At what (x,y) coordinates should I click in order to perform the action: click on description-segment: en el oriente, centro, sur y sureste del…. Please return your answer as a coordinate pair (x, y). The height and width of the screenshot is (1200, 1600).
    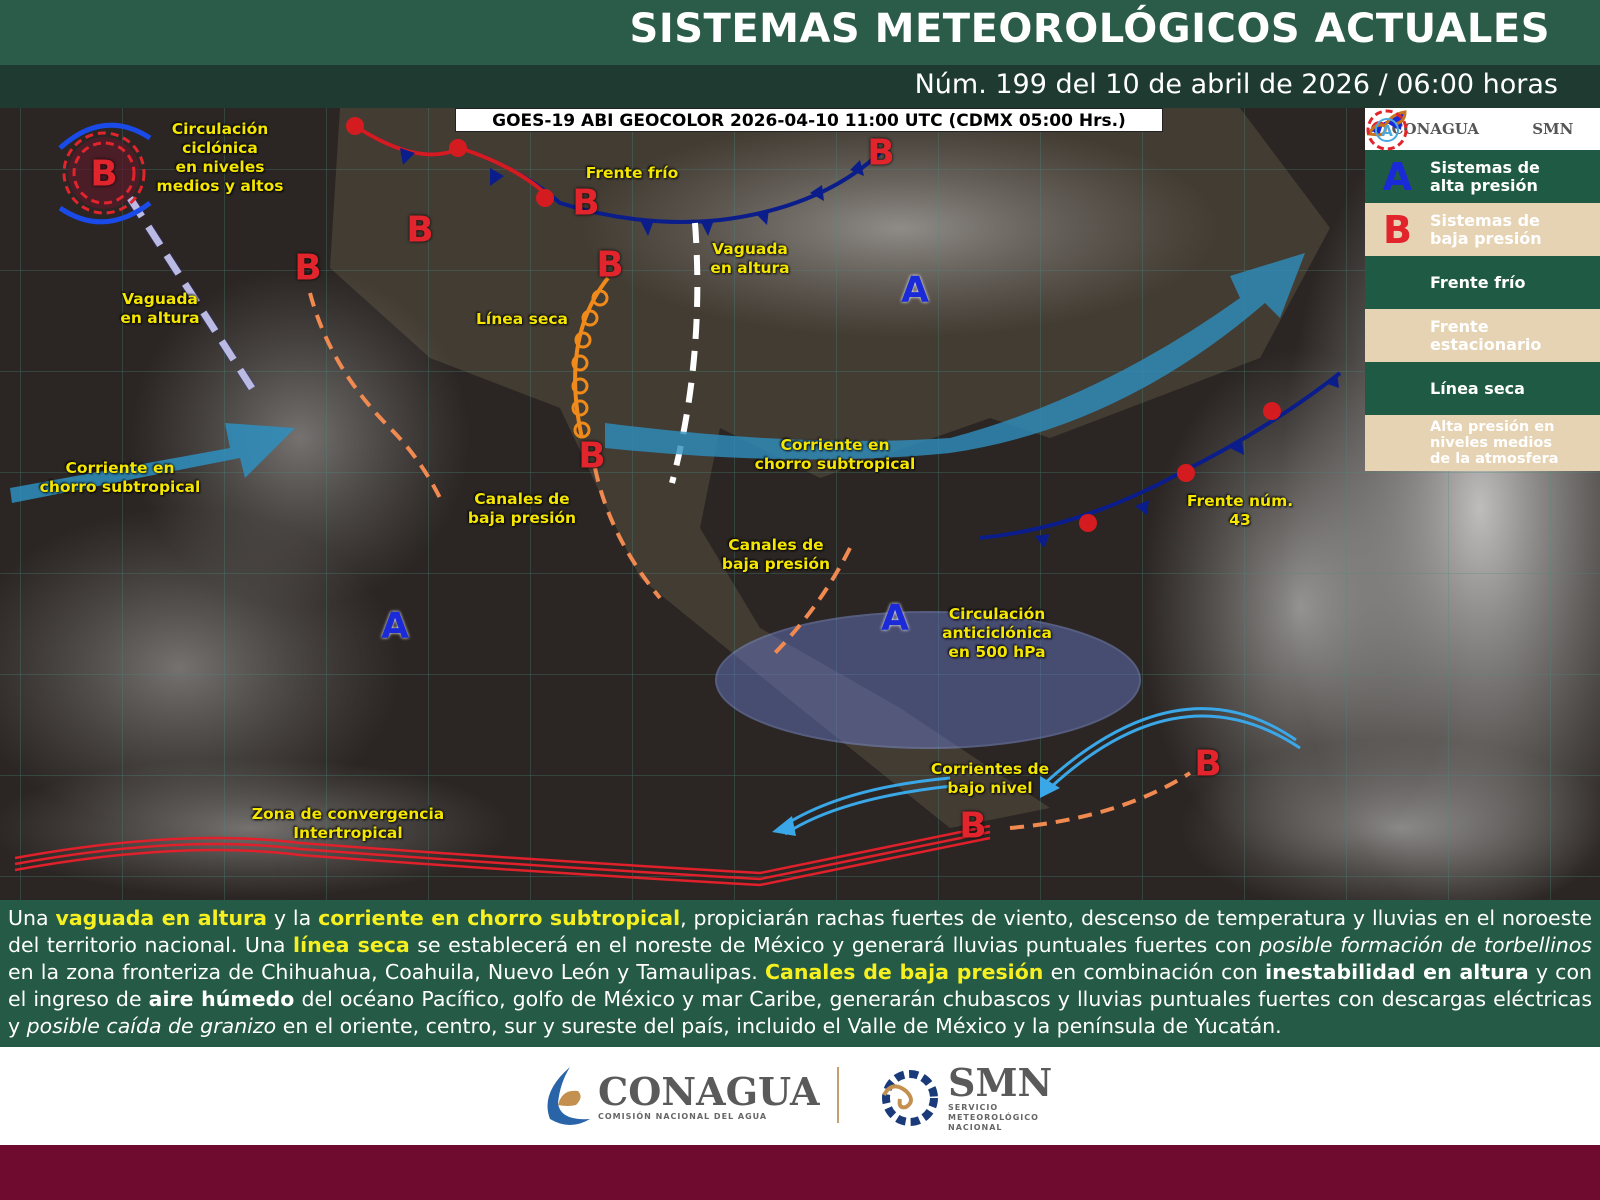
    Looking at the image, I should click on (779, 1026).